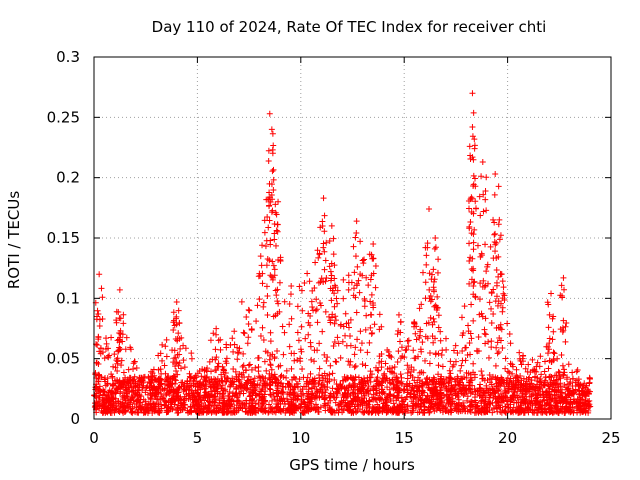  I want to click on peak-point, so click(278, 201).